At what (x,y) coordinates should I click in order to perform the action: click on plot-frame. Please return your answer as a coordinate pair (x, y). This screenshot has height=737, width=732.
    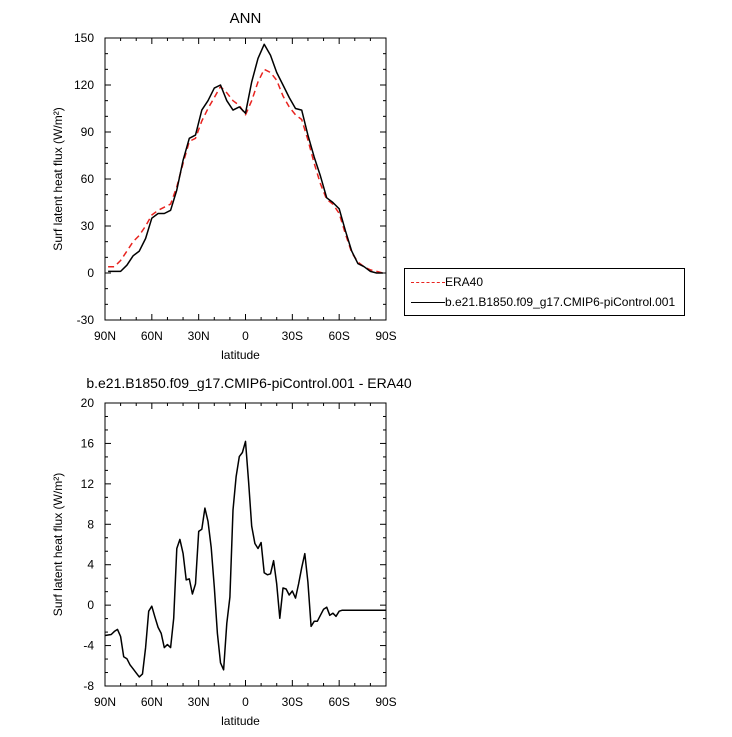
    Looking at the image, I should click on (245, 179).